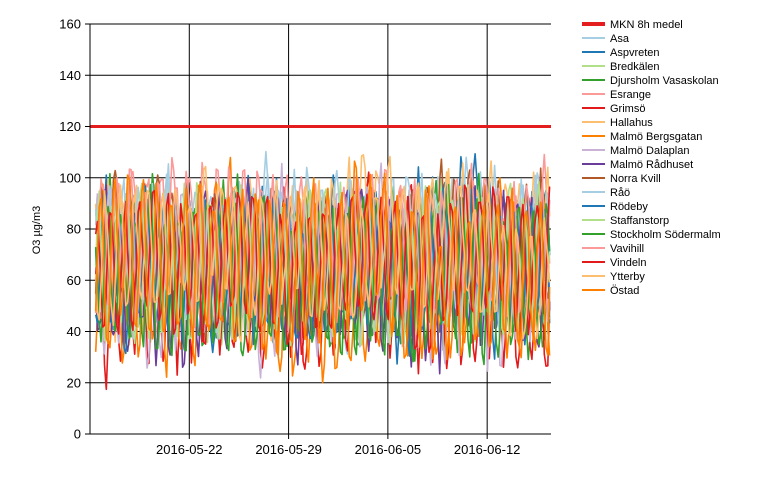 This screenshot has width=760, height=485. I want to click on x-tick-label: 2016-05-29, so click(288, 449).